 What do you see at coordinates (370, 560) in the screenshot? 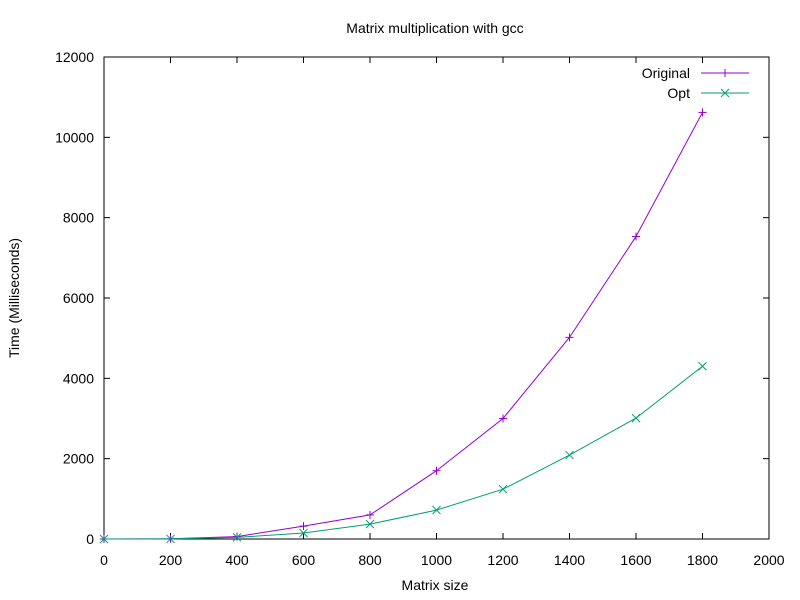
I see `x-tick-label: 800` at bounding box center [370, 560].